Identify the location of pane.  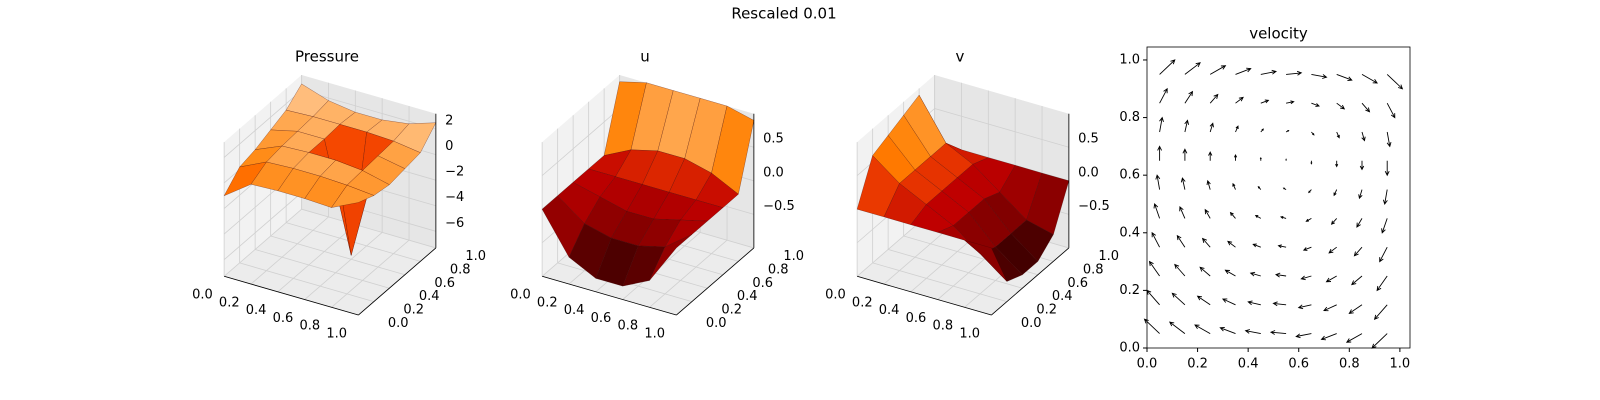
(330, 262).